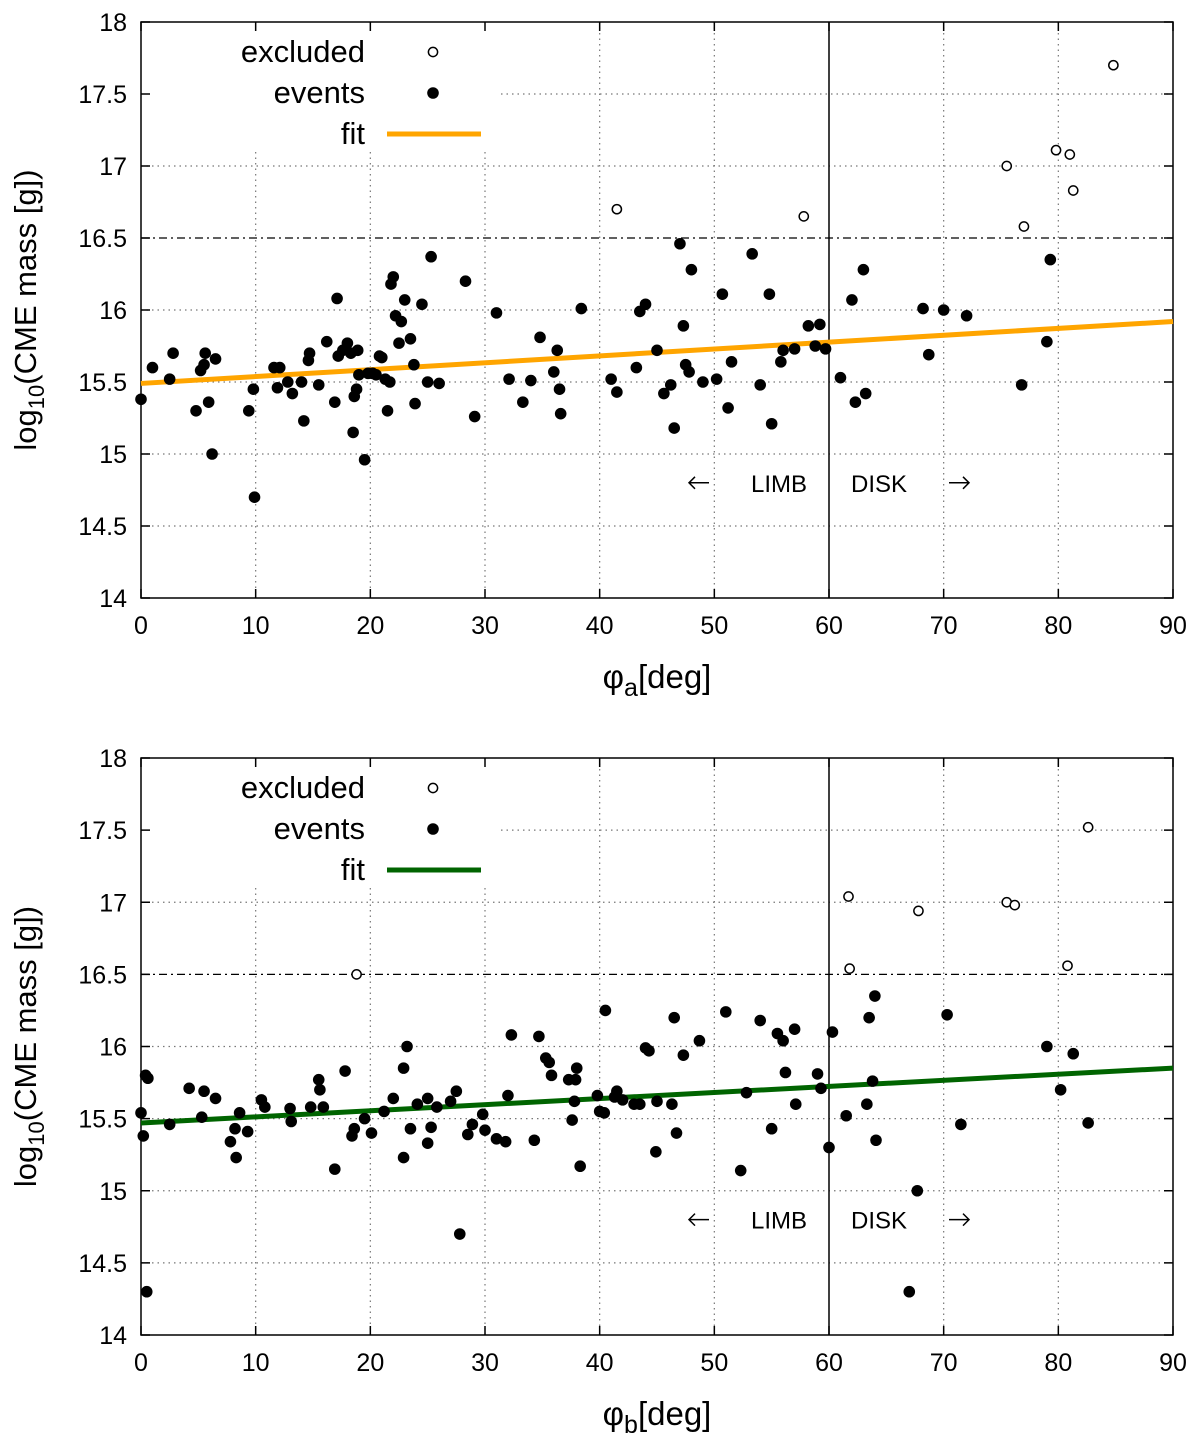 The image size is (1200, 1442). Describe the element at coordinates (779, 1221) in the screenshot. I see `limb-label: LIMB` at that location.